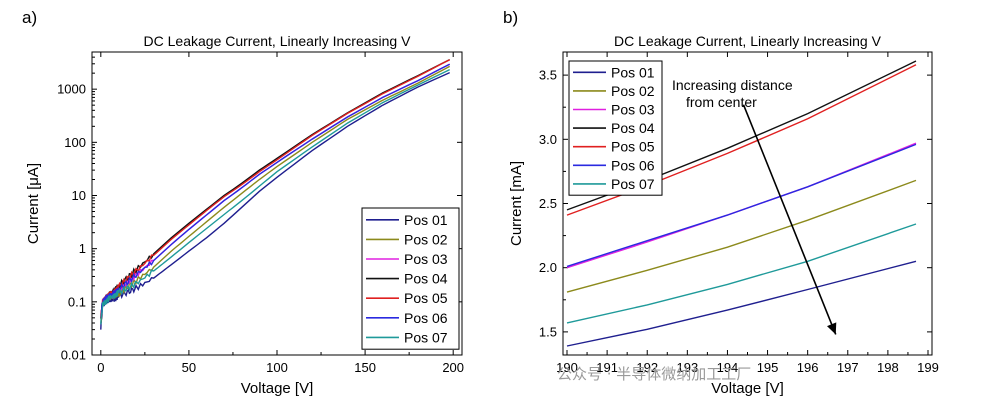 This screenshot has width=995, height=411. Describe the element at coordinates (82, 248) in the screenshot. I see `y-tick-label: 1` at that location.